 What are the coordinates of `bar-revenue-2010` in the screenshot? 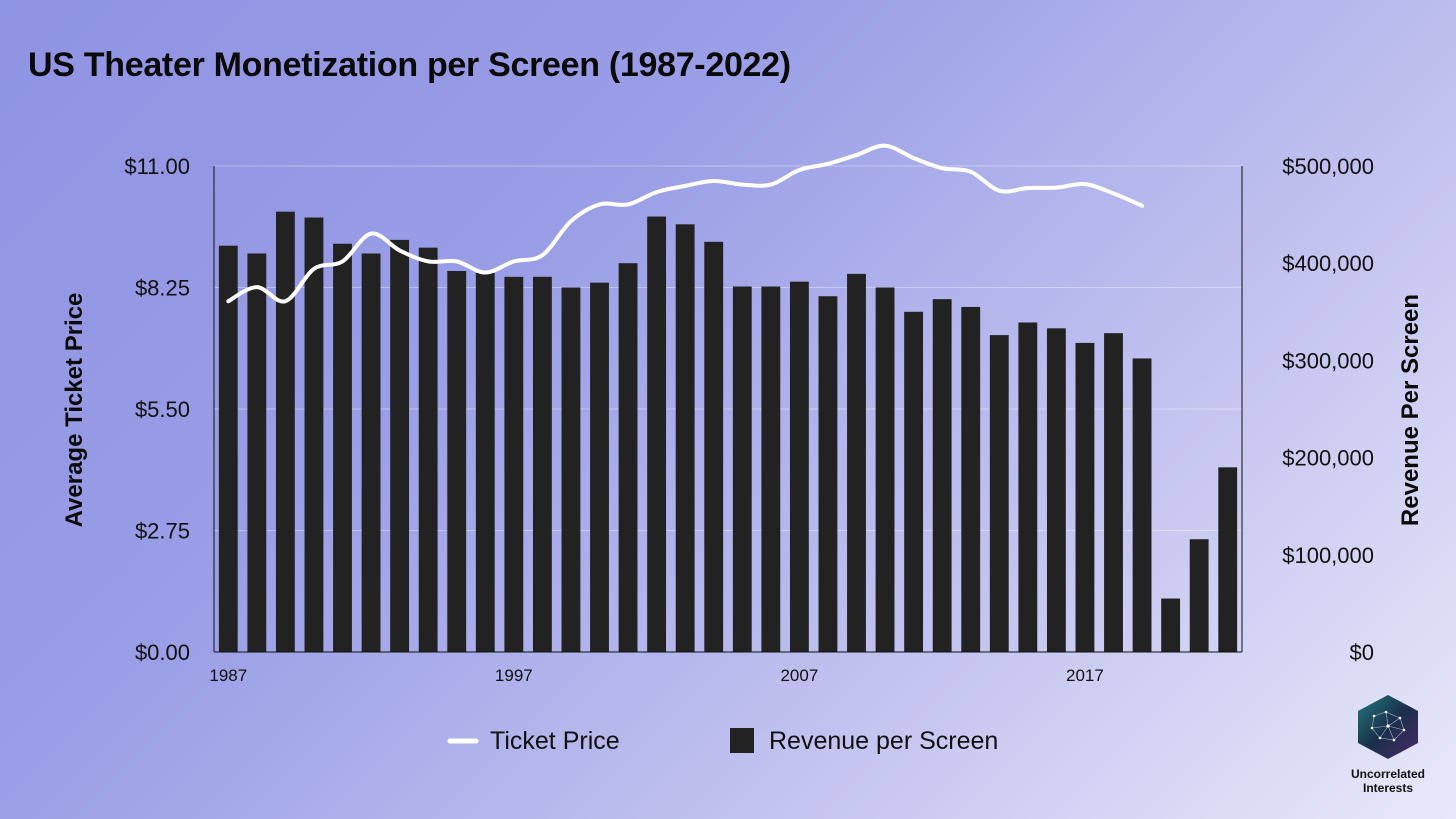 It's located at (885, 469).